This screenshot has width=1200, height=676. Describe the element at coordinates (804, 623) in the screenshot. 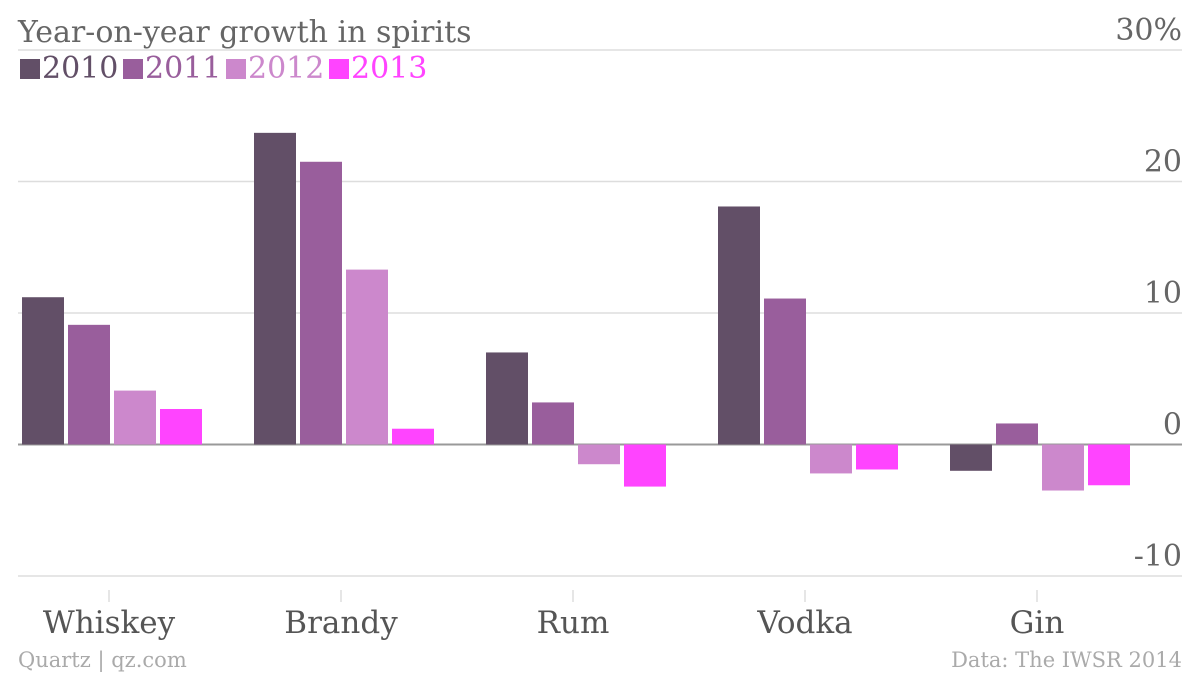

I see `category-label-vodka: Vodka` at that location.